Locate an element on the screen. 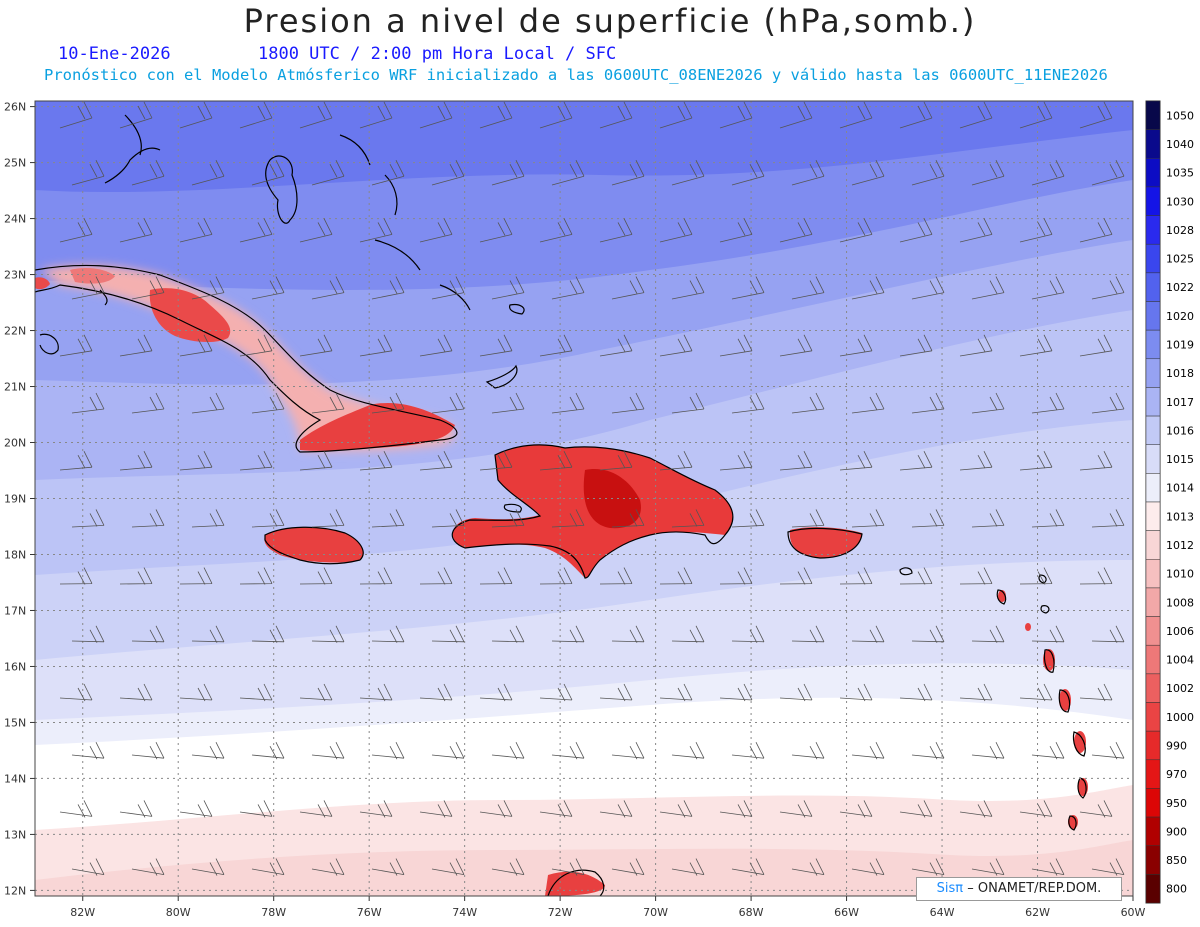  lon-label: 68W is located at coordinates (751, 912).